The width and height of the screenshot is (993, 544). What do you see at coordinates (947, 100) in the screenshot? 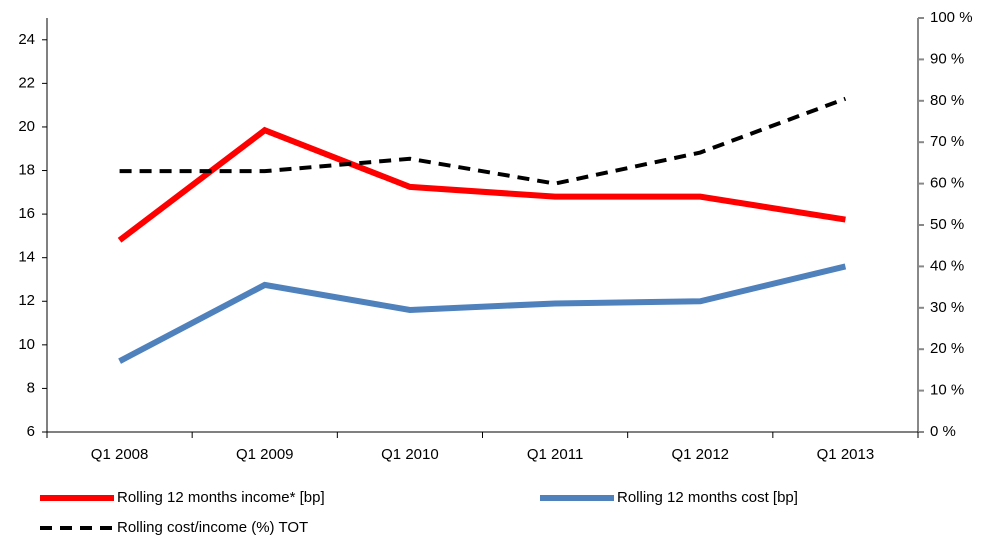
I see `y2-tick-label: 80 %` at bounding box center [947, 100].